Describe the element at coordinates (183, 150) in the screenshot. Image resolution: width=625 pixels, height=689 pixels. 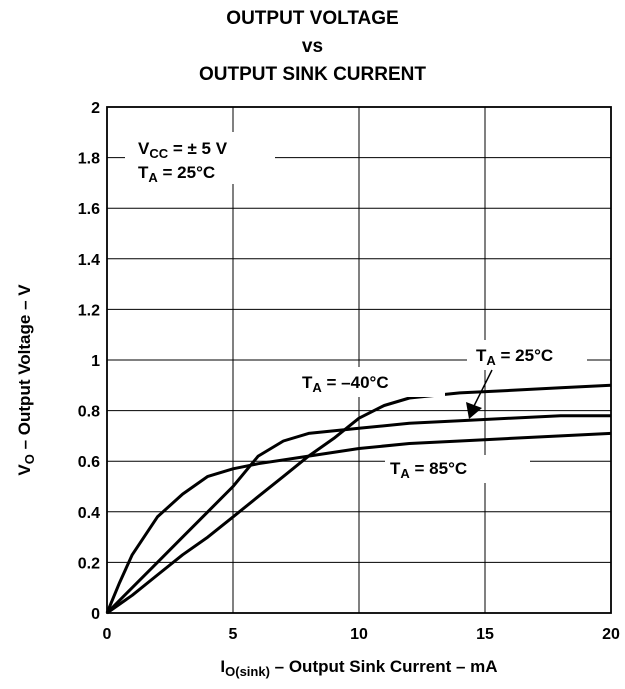
I see `condition-vcc: VCC = ± 5 V` at that location.